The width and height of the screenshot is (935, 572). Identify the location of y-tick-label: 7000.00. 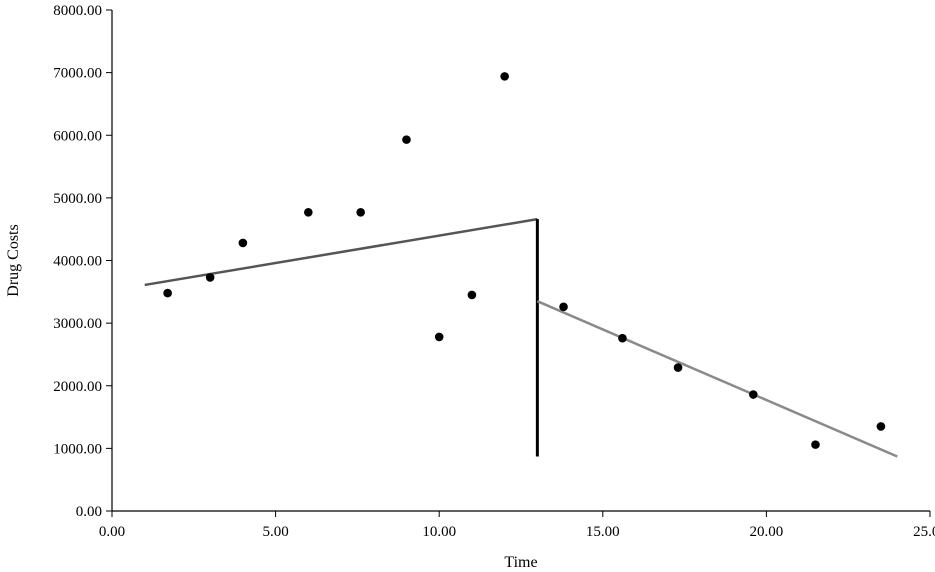
(77, 74).